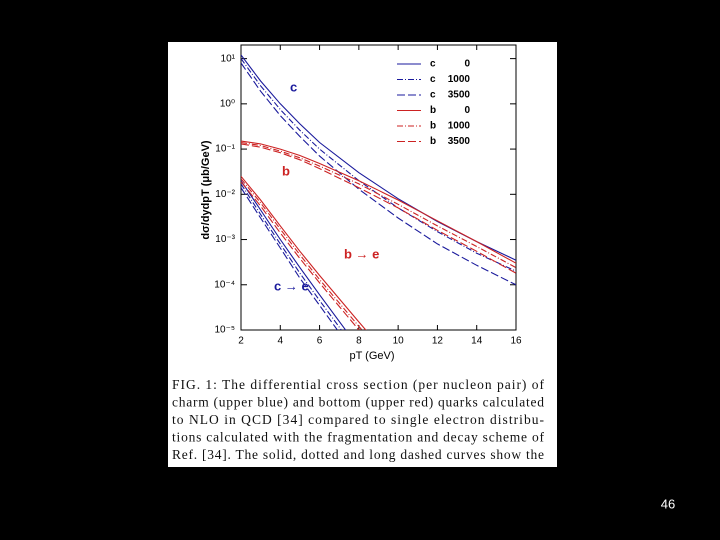  What do you see at coordinates (286, 170) in the screenshot?
I see `annotation: b` at bounding box center [286, 170].